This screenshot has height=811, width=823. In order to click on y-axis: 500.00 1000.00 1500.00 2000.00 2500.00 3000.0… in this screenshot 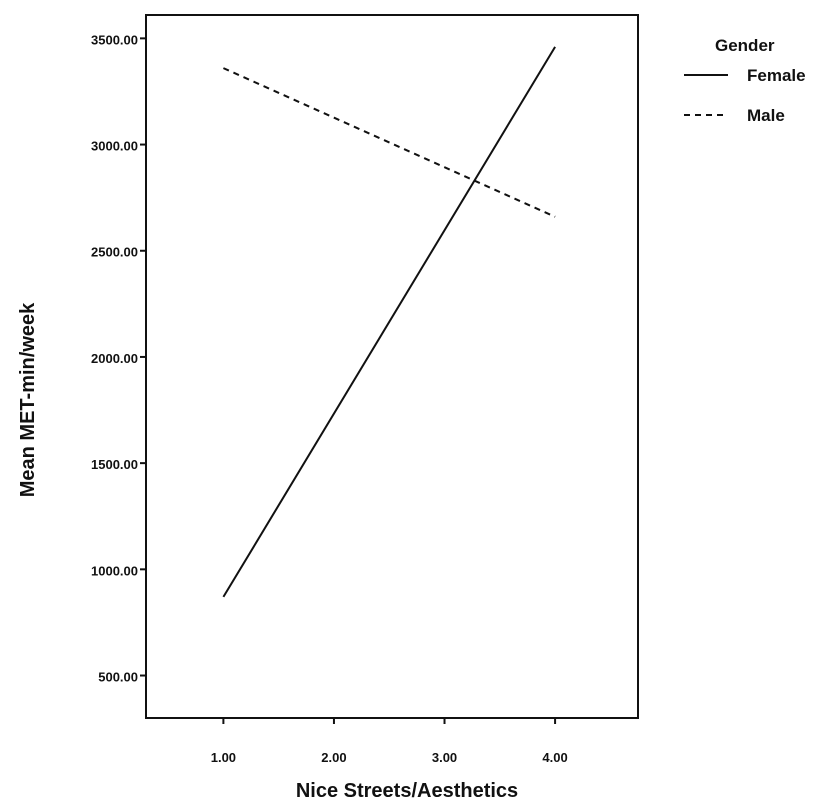, I will do `click(118, 358)`.